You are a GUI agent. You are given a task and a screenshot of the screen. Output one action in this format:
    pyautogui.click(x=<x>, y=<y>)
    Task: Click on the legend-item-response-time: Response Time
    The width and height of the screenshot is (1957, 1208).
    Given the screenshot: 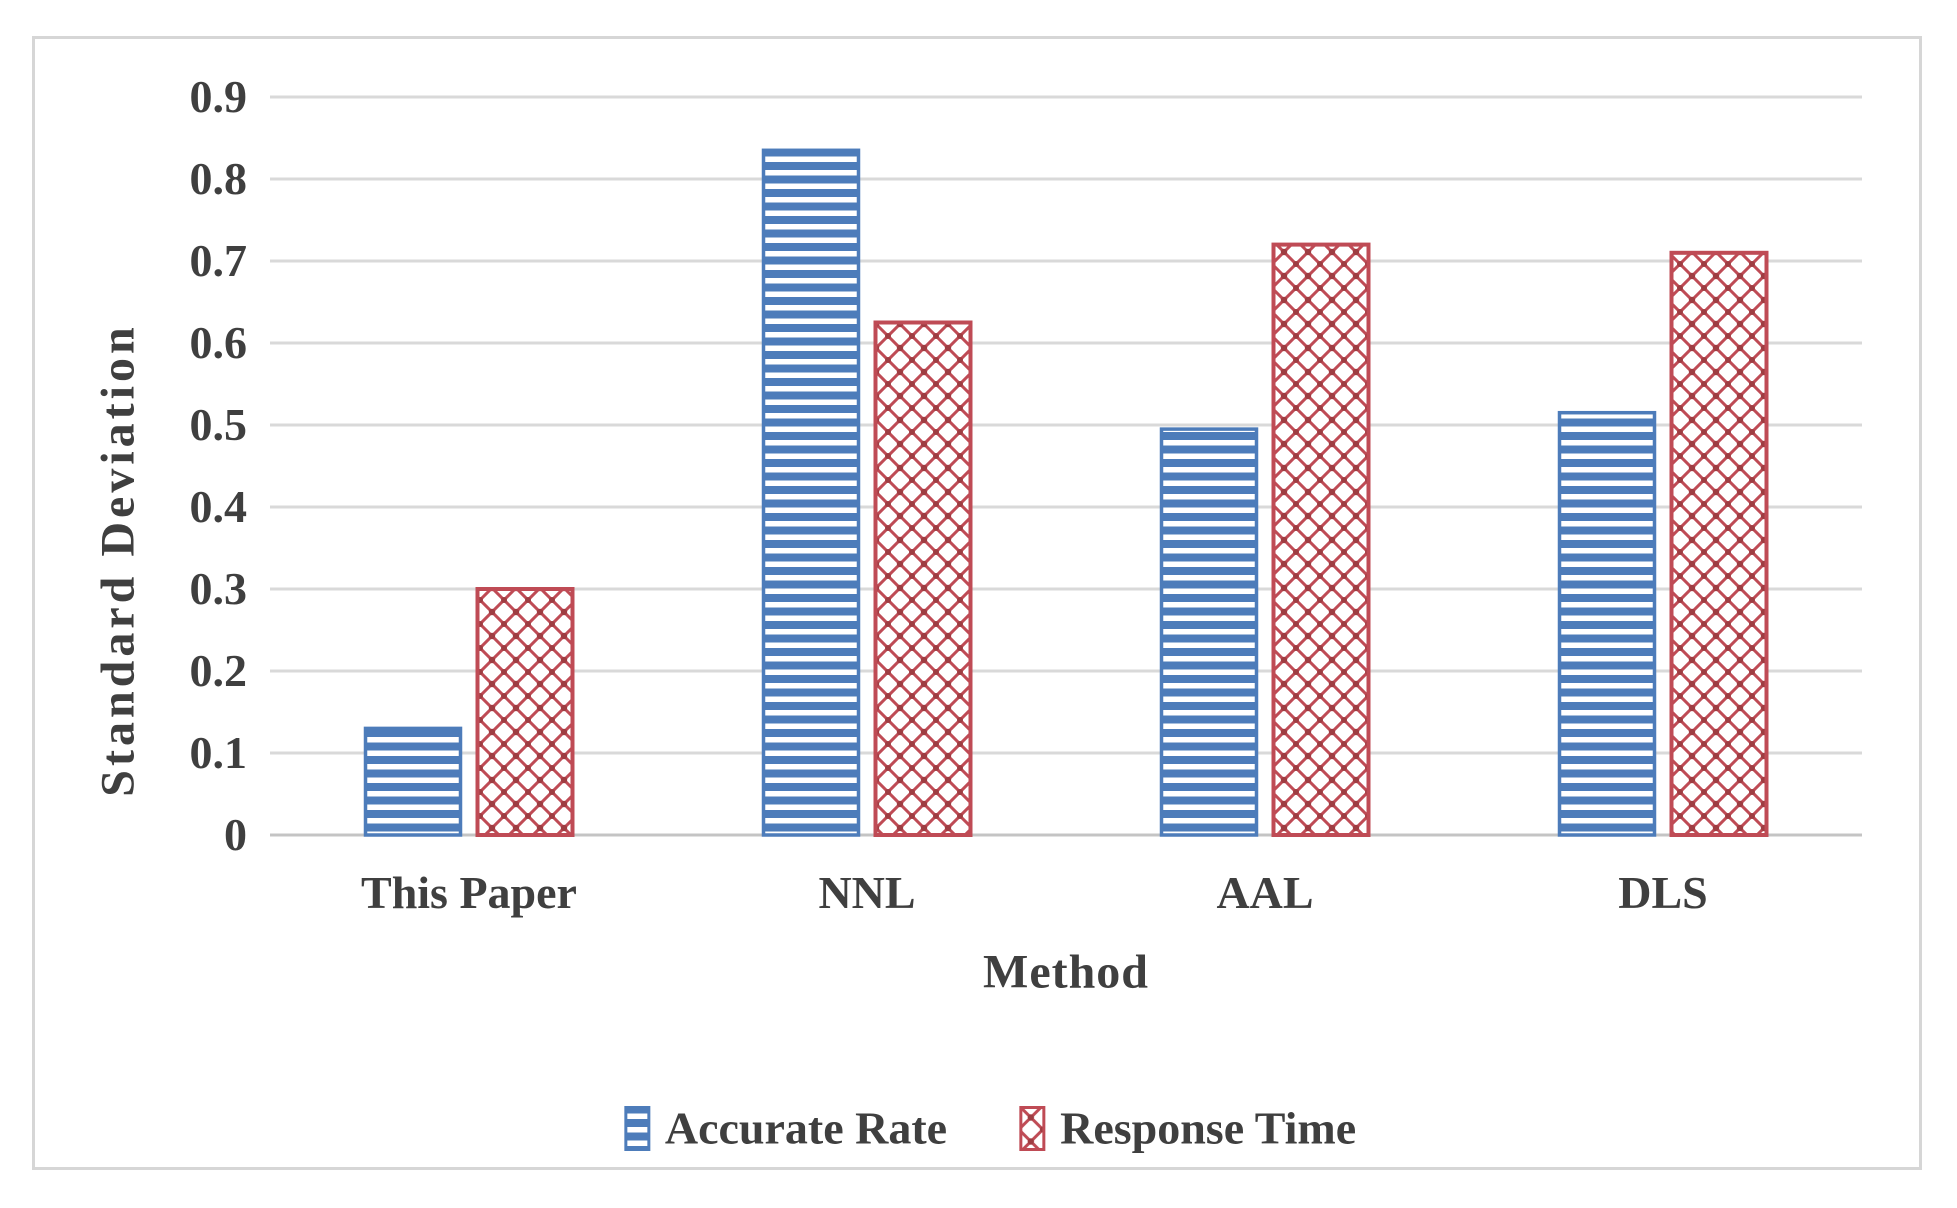 What is the action you would take?
    pyautogui.click(x=1187, y=1128)
    